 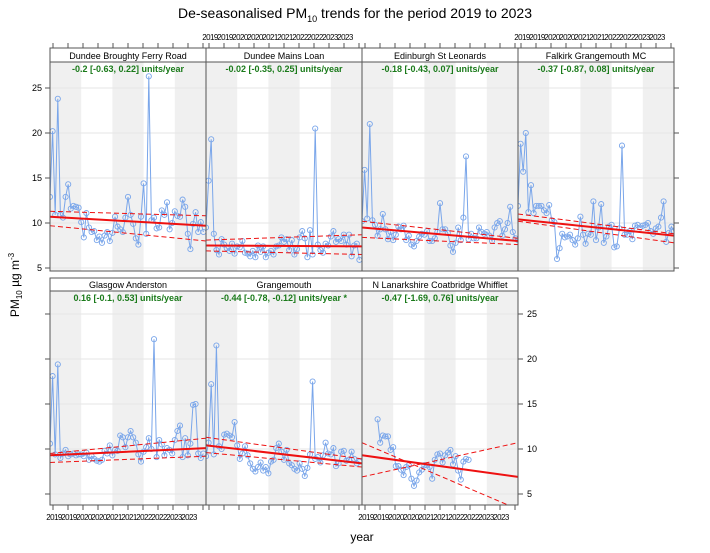 What do you see at coordinates (37, 133) in the screenshot?
I see `y-tick-label: 20` at bounding box center [37, 133].